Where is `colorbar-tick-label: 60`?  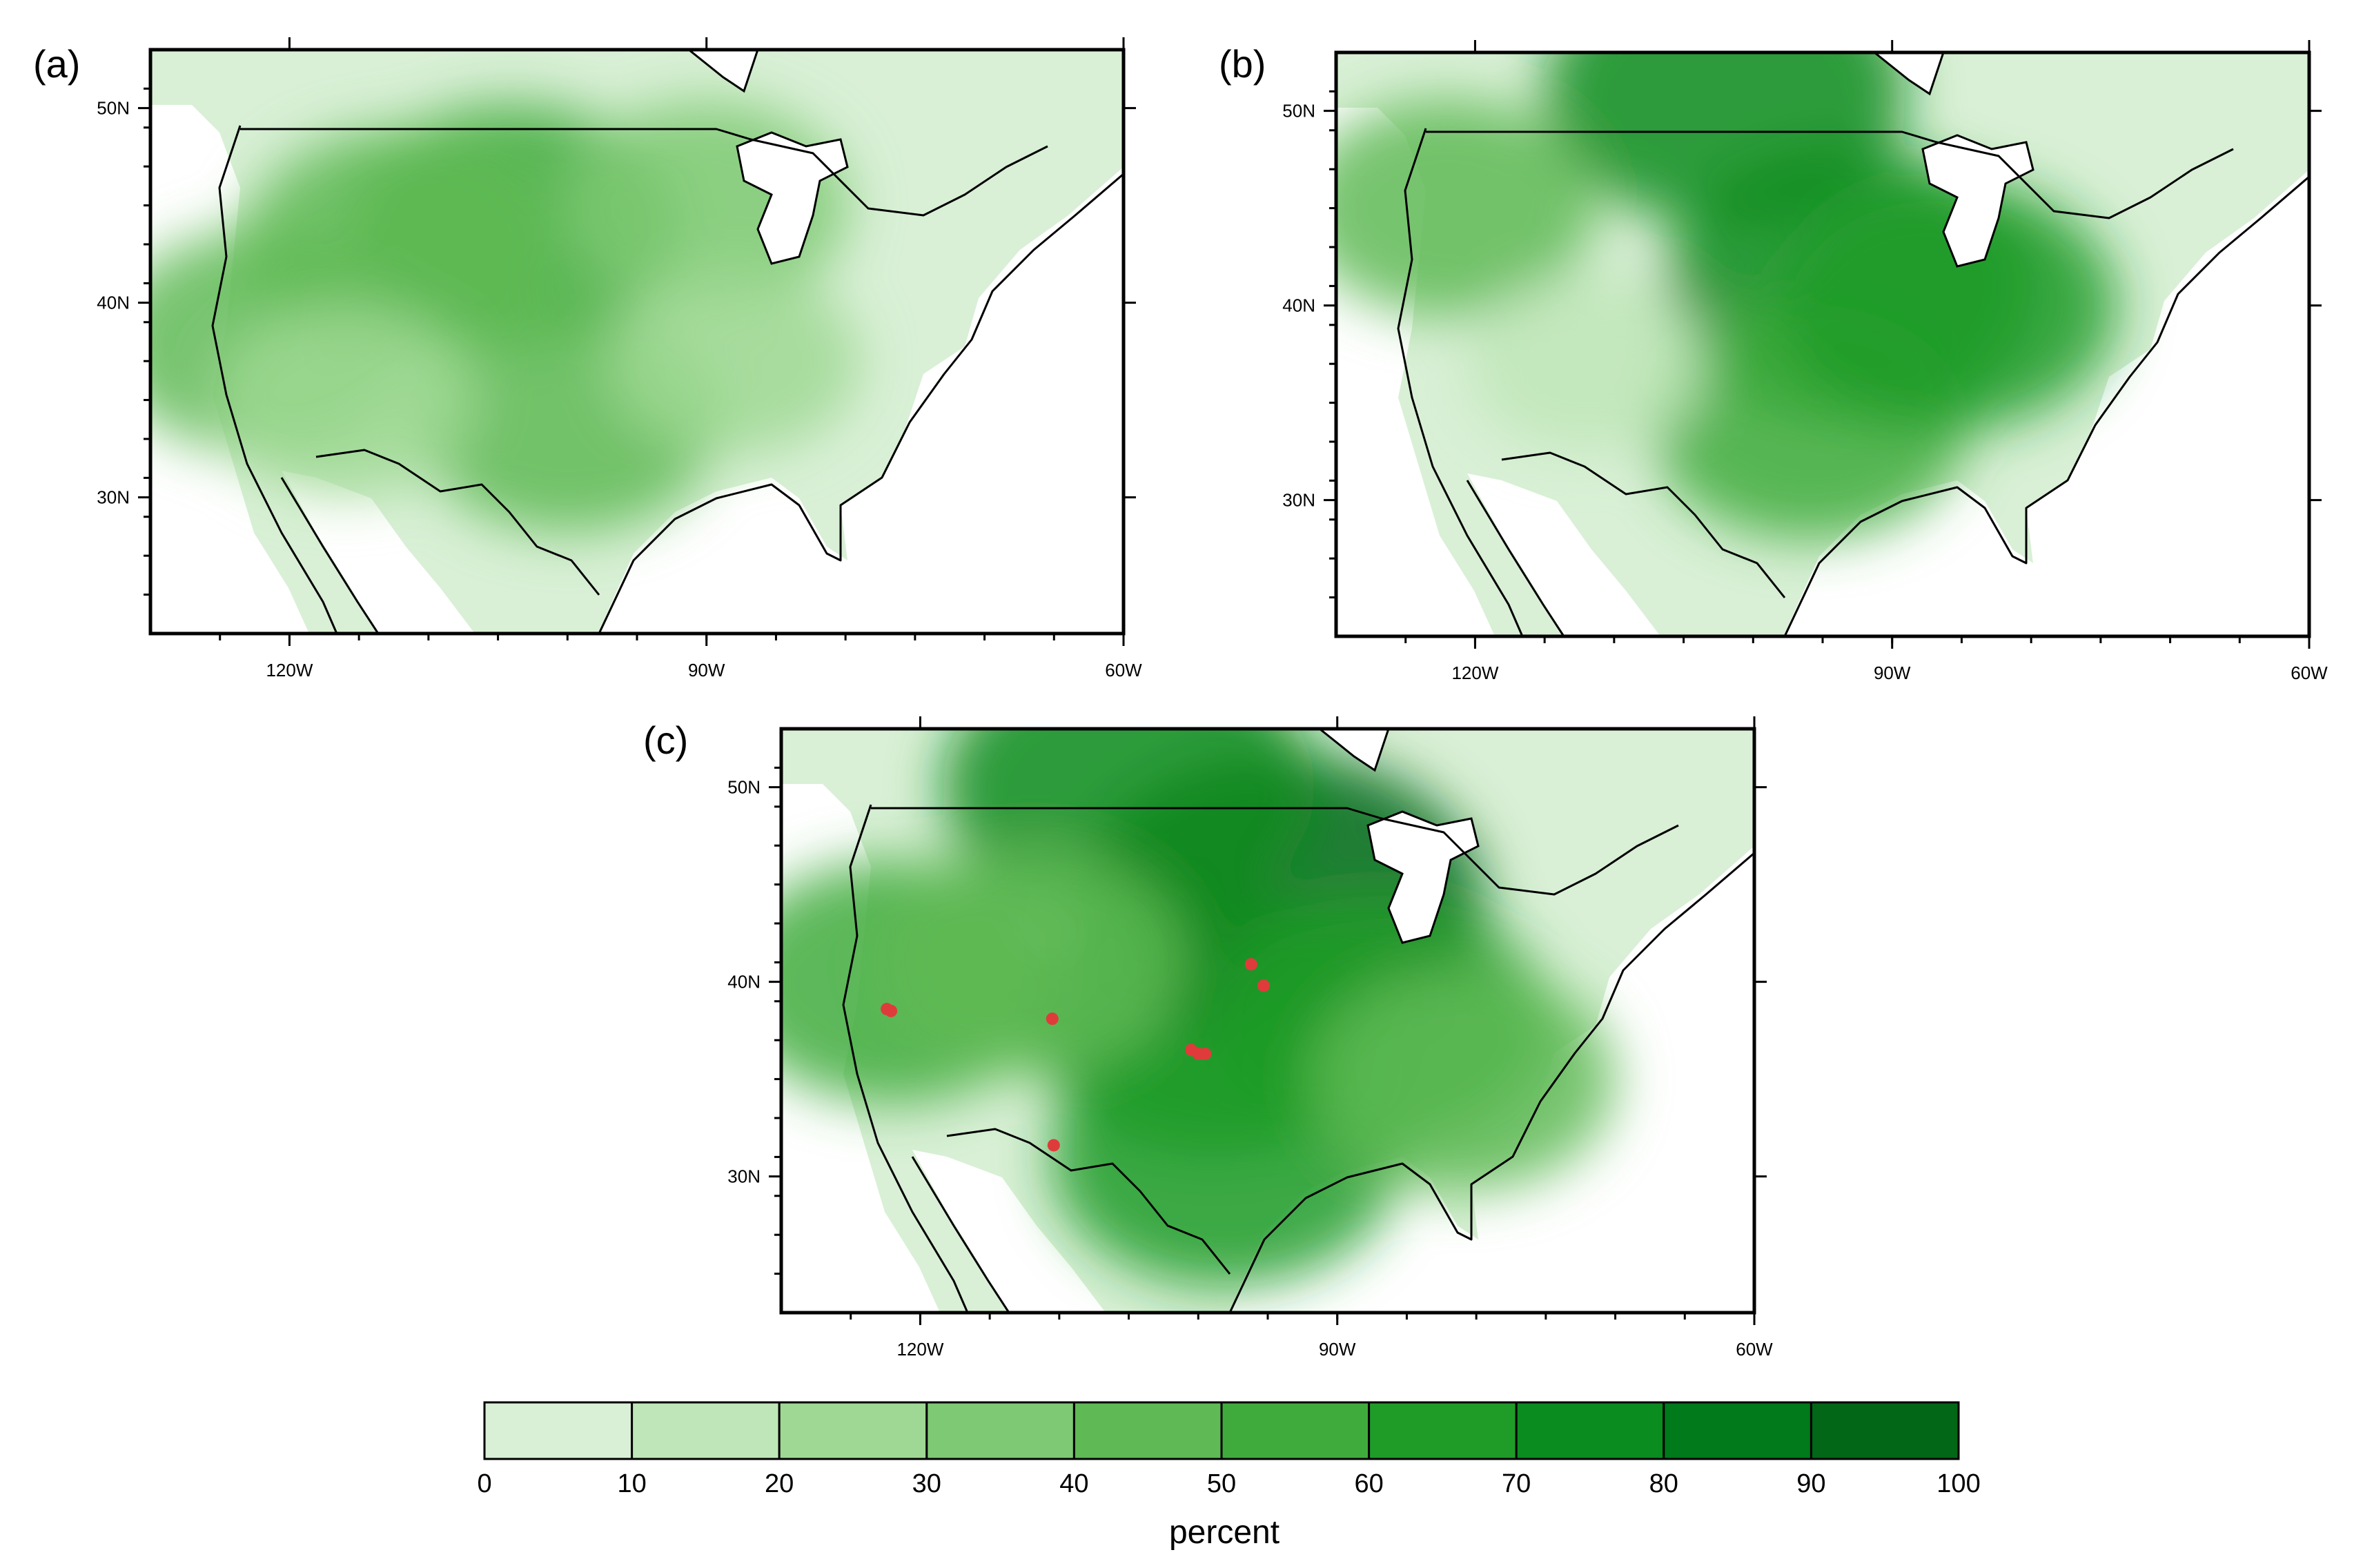 colorbar-tick-label: 60 is located at coordinates (1368, 1483).